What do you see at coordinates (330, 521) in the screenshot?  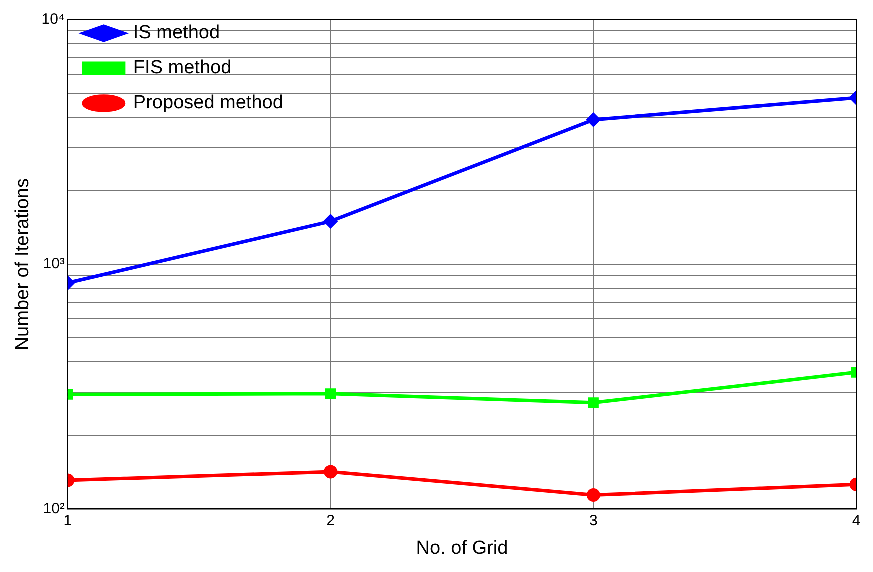 I see `x-tick-label: 2` at bounding box center [330, 521].